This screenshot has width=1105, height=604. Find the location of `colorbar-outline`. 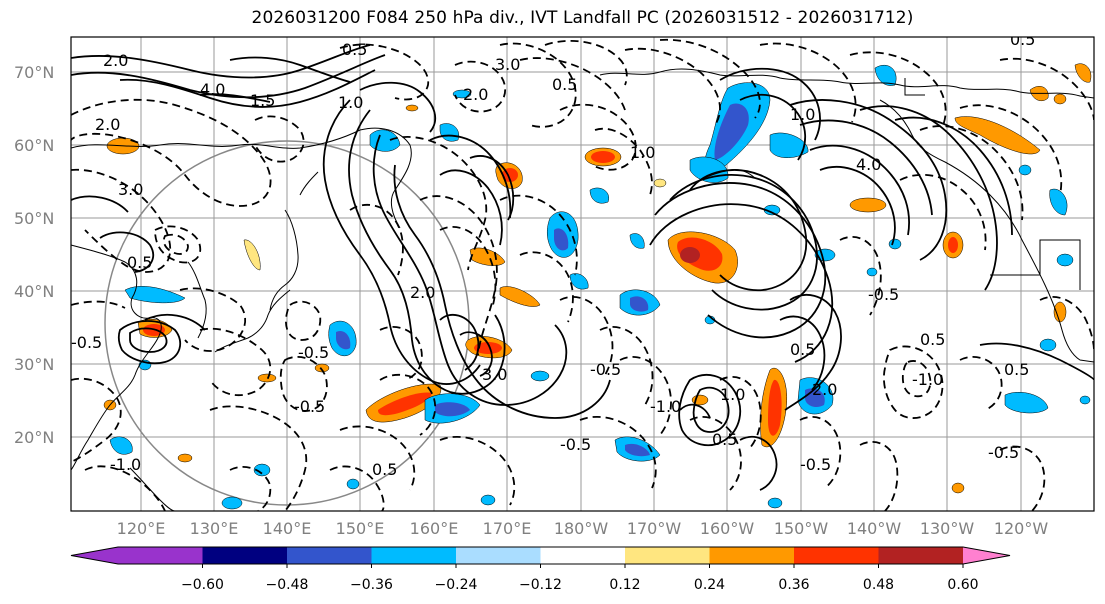

colorbar-outline is located at coordinates (540, 555).